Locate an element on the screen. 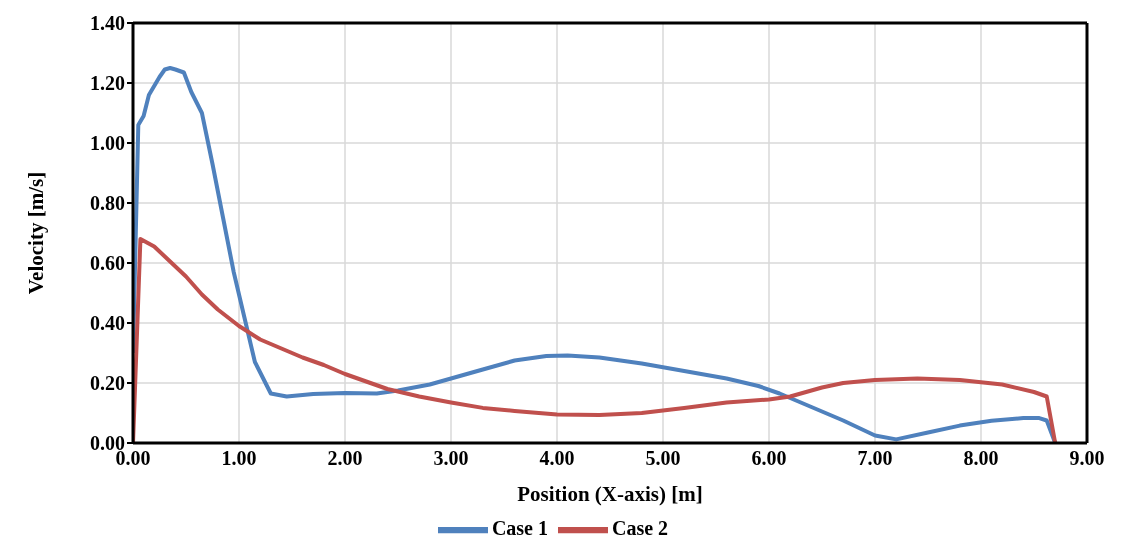 Image resolution: width=1137 pixels, height=549 pixels. x-tick-label: 6.00 is located at coordinates (769, 458).